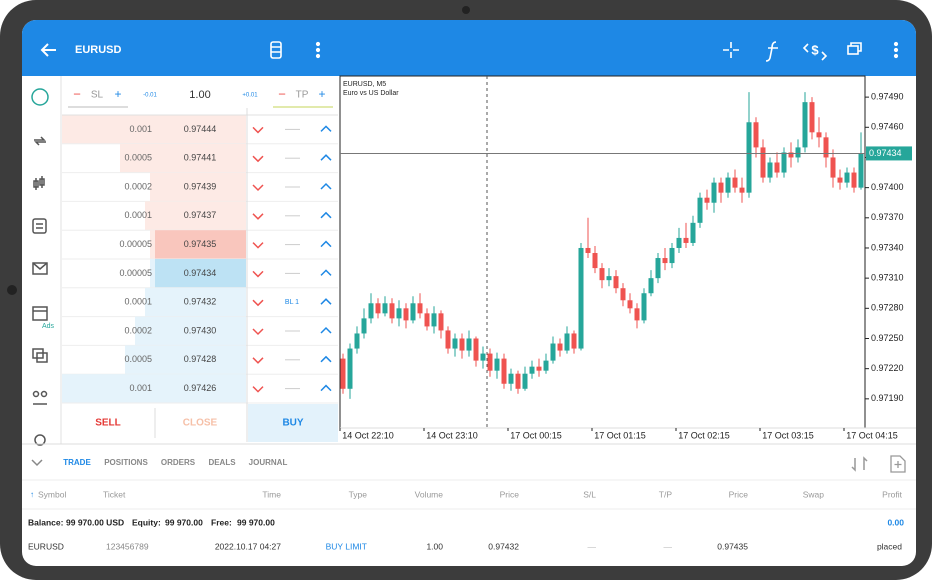 This screenshot has height=580, width=932. What do you see at coordinates (114, 494) in the screenshot?
I see `column-header: Ticket` at bounding box center [114, 494].